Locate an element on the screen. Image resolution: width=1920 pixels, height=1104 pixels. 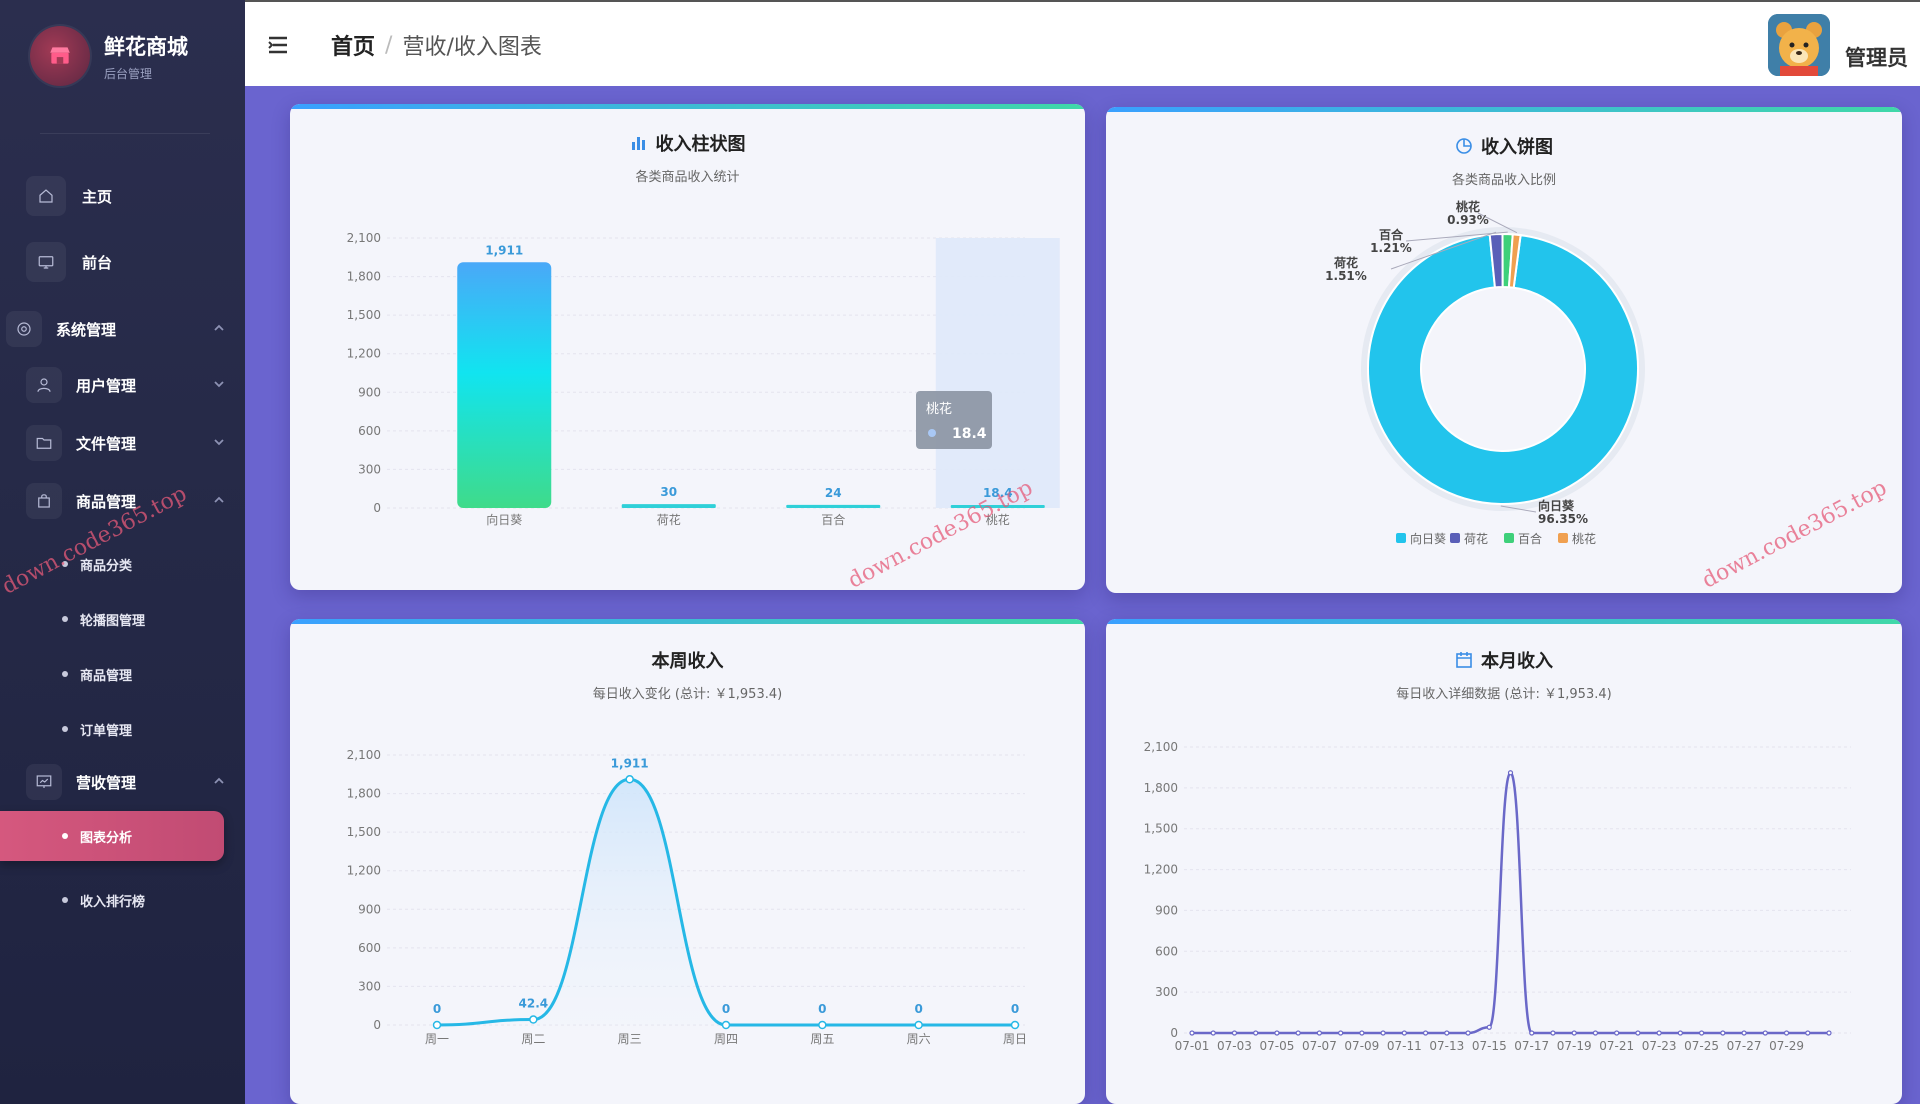
month-chart-subtitle: 每日收入详细数据 (总计: ￥1,953.4) is located at coordinates (1504, 694).